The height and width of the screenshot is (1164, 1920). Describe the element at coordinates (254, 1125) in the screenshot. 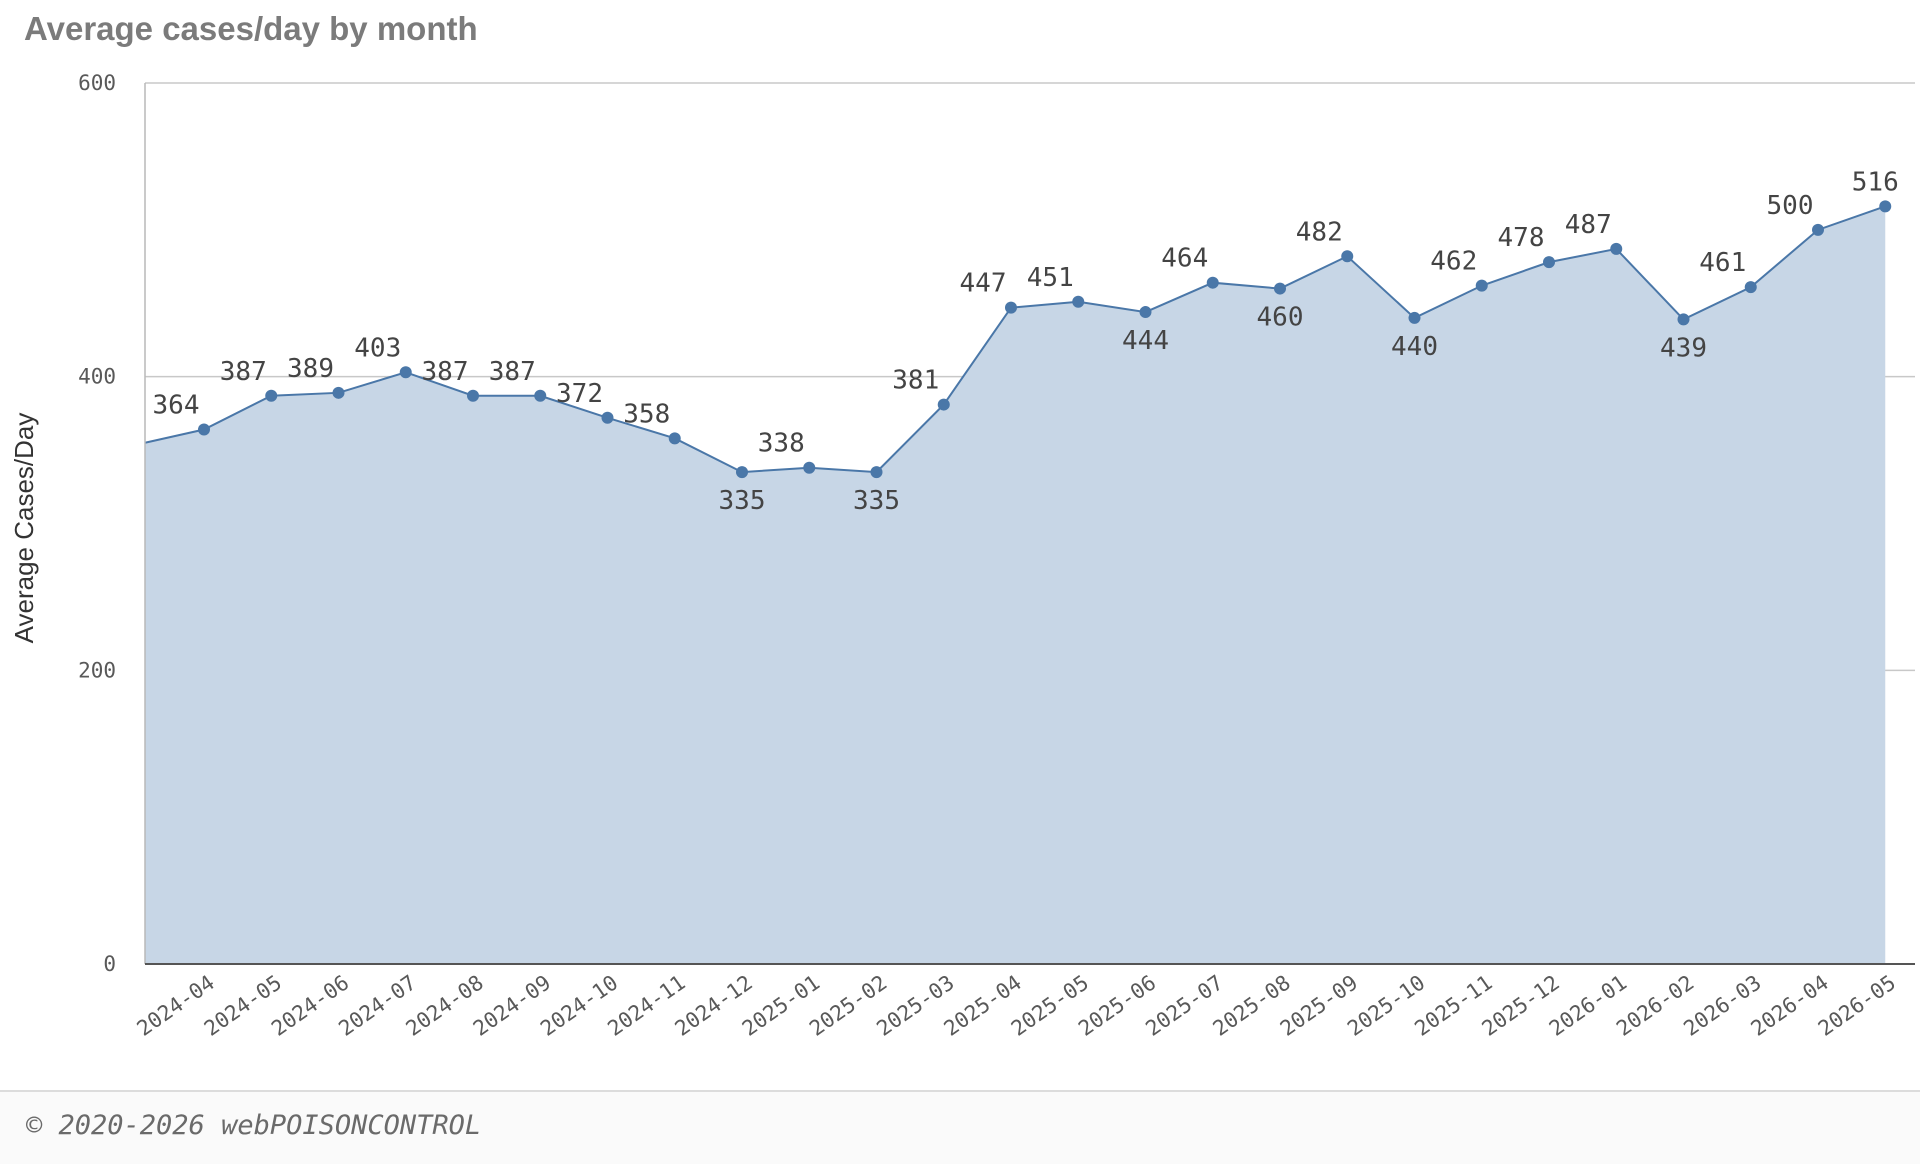

I see `copyright-text: © 2020-2026 webPOISONCONTROL` at that location.